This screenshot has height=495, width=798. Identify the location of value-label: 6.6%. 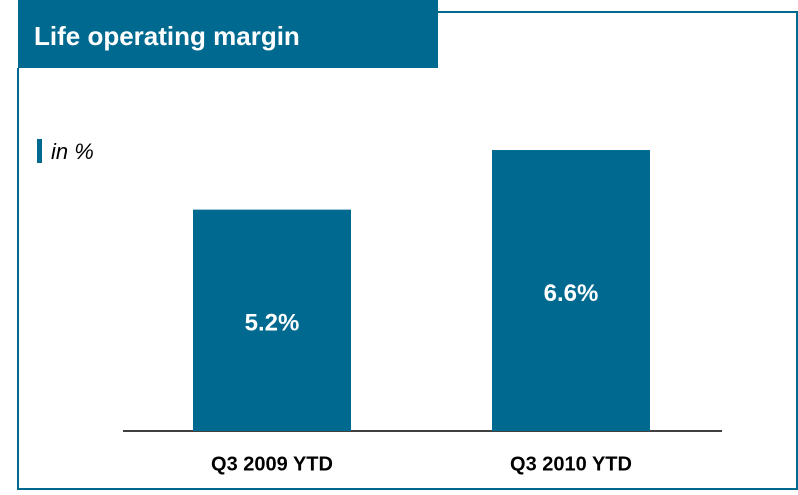
(571, 293).